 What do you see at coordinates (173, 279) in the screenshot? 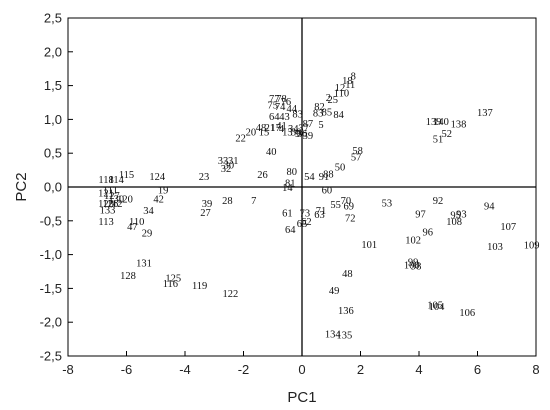
I see `point-label: 125` at bounding box center [173, 279].